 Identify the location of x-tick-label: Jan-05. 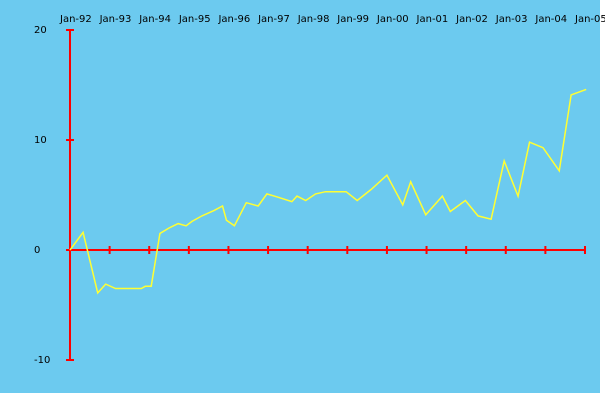
(589, 19).